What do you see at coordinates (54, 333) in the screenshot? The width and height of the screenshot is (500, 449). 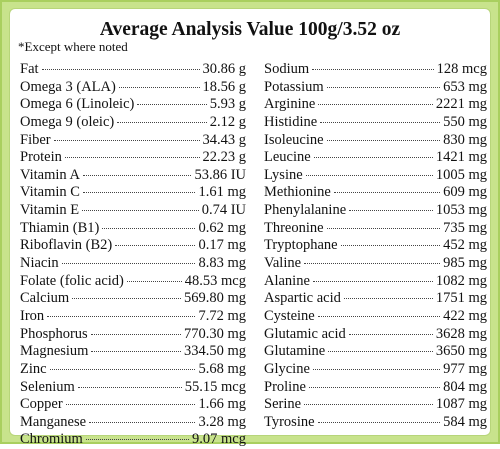 I see `nutrient-name: Phosphorus` at bounding box center [54, 333].